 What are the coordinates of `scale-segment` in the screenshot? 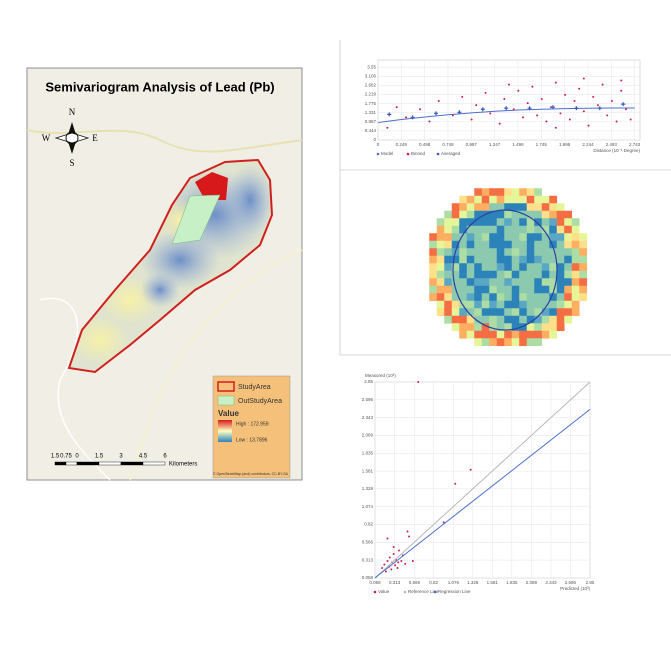 It's located at (71, 463).